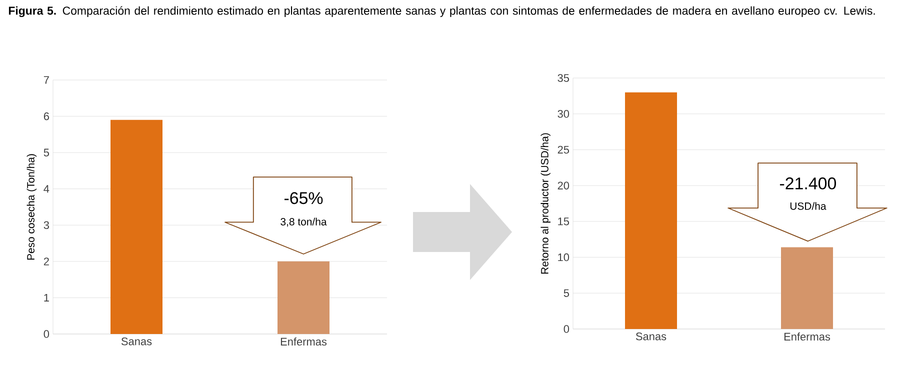 The width and height of the screenshot is (922, 384). Describe the element at coordinates (564, 114) in the screenshot. I see `y-tick-label: 30` at that location.